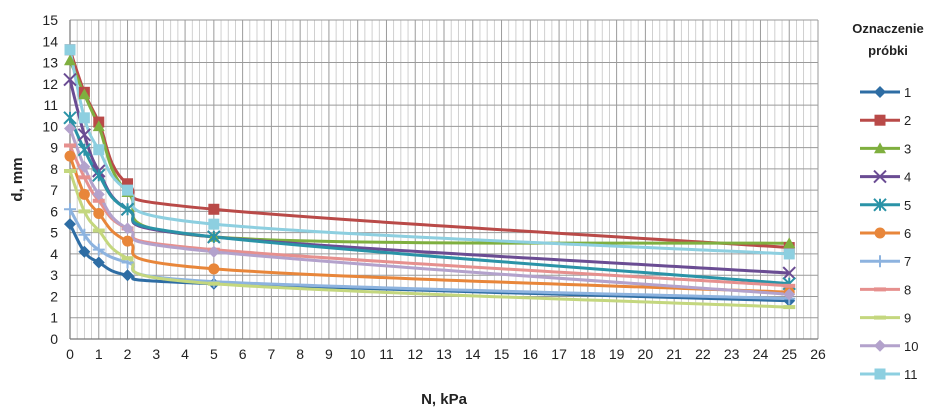 The image size is (937, 419). Describe the element at coordinates (271, 354) in the screenshot. I see `x-tick-label: 7` at that location.